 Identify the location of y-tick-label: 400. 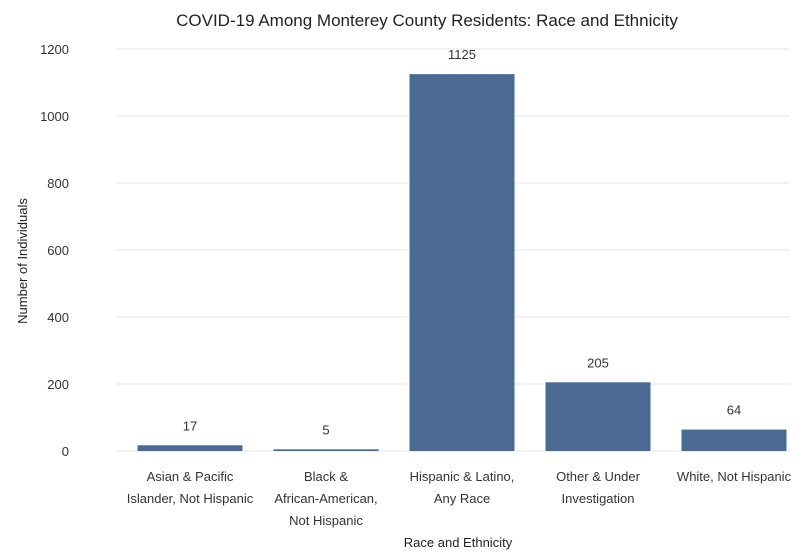
(58, 317).